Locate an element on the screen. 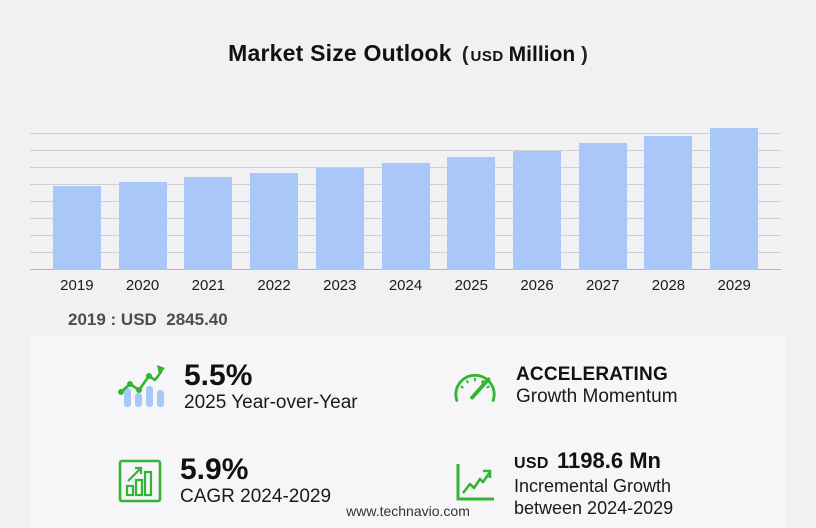  x-axis-label-2025: 2025 is located at coordinates (471, 285).